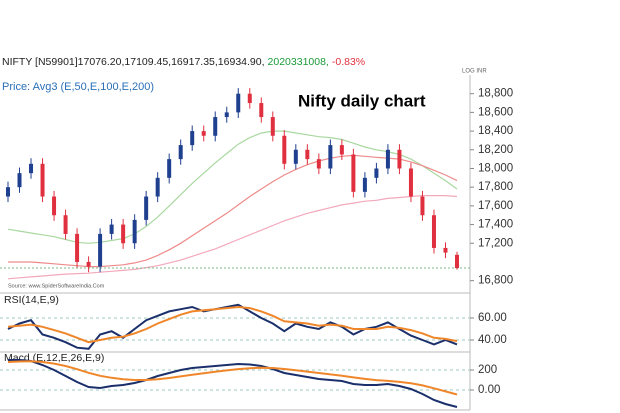 This screenshot has height=413, width=620. What do you see at coordinates (31, 300) in the screenshot?
I see `panel-title: RSI(14,E,9)` at bounding box center [31, 300].